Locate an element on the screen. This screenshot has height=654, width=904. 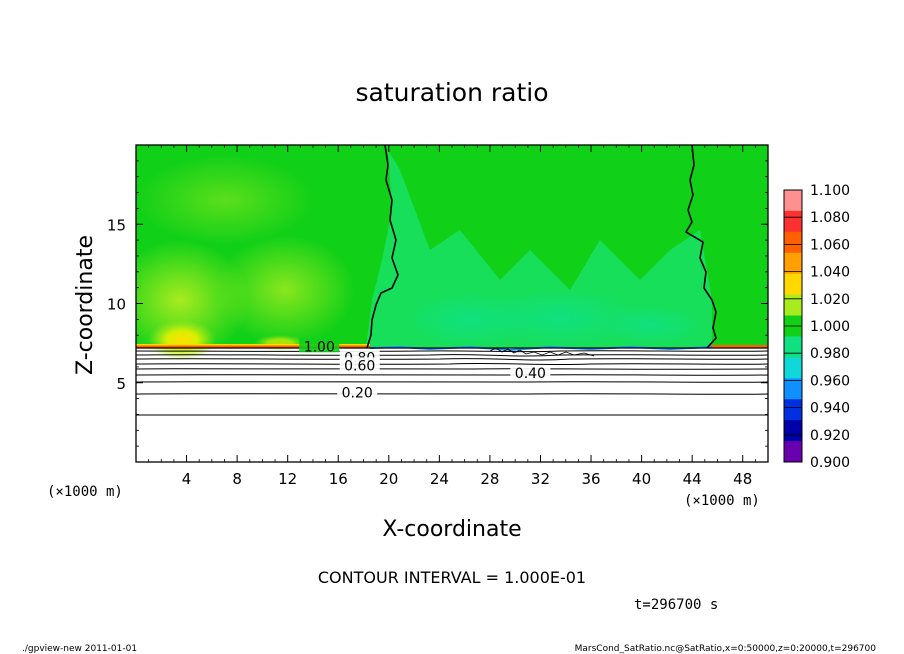
x-tick-label: 16 is located at coordinates (338, 479).